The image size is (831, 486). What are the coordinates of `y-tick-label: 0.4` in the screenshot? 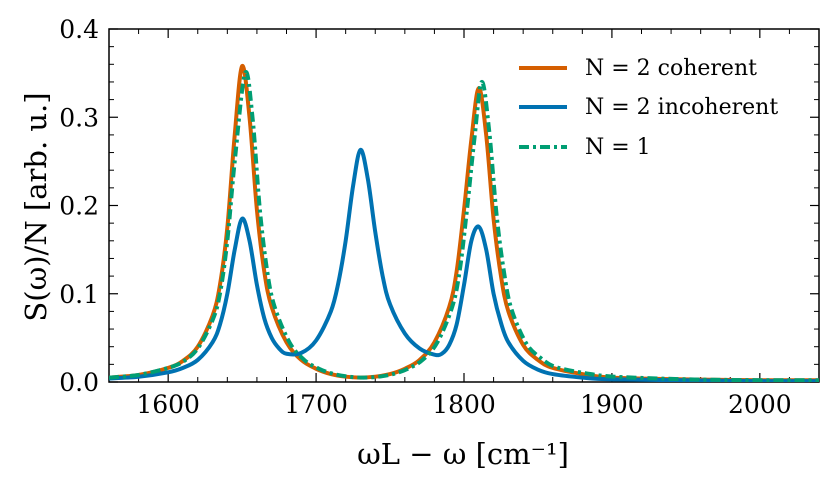 It's located at (79, 29).